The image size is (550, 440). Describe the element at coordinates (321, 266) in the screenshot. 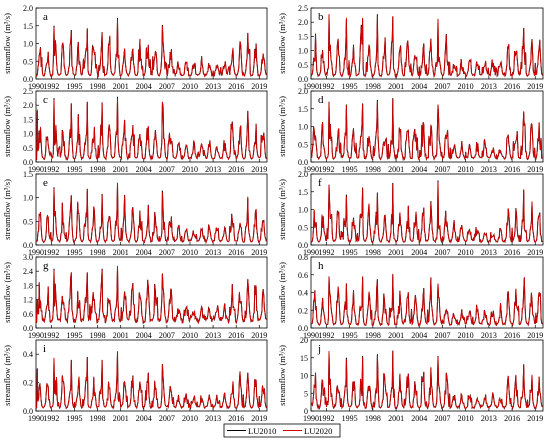

I see `panel-label: h` at that location.